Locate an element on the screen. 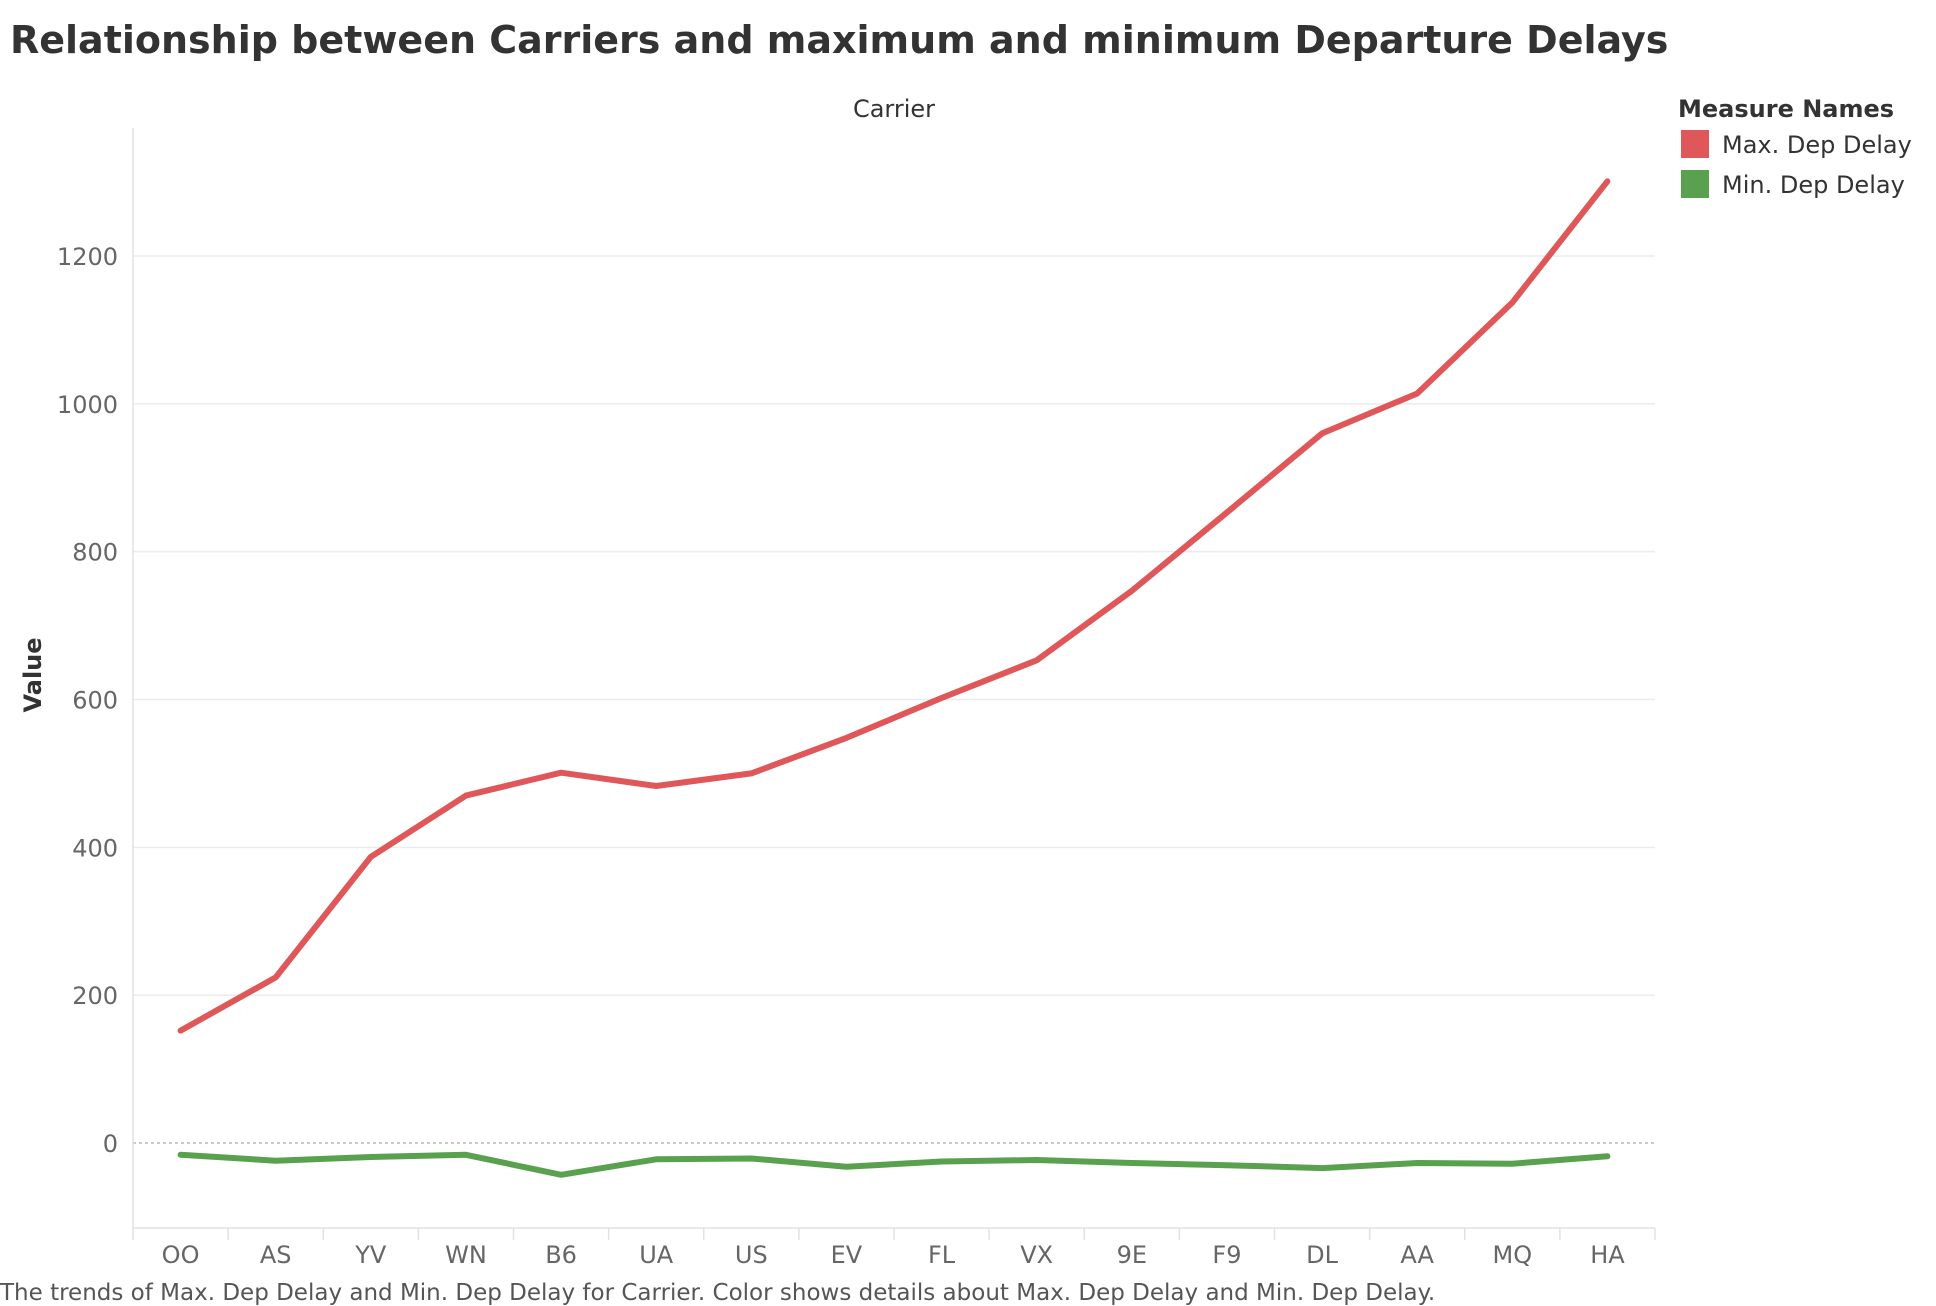  legend-item-label: Max. Dep Delay is located at coordinates (1817, 145).